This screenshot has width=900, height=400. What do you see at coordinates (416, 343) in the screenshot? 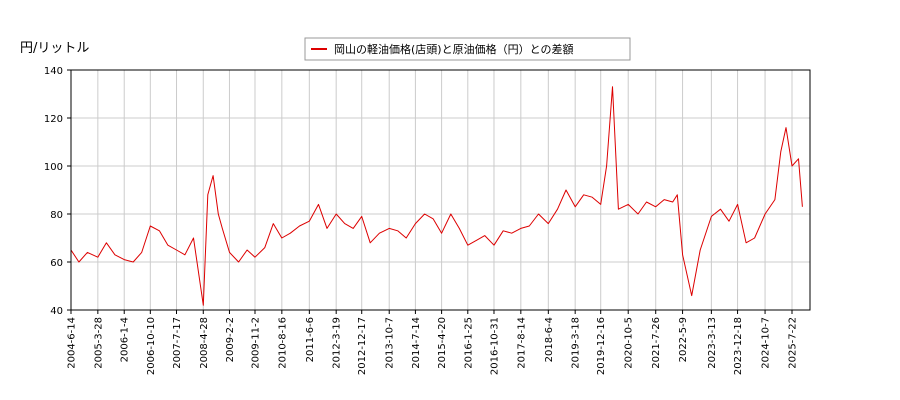
I see `x-tick-label: 2014-7-14` at bounding box center [416, 343].